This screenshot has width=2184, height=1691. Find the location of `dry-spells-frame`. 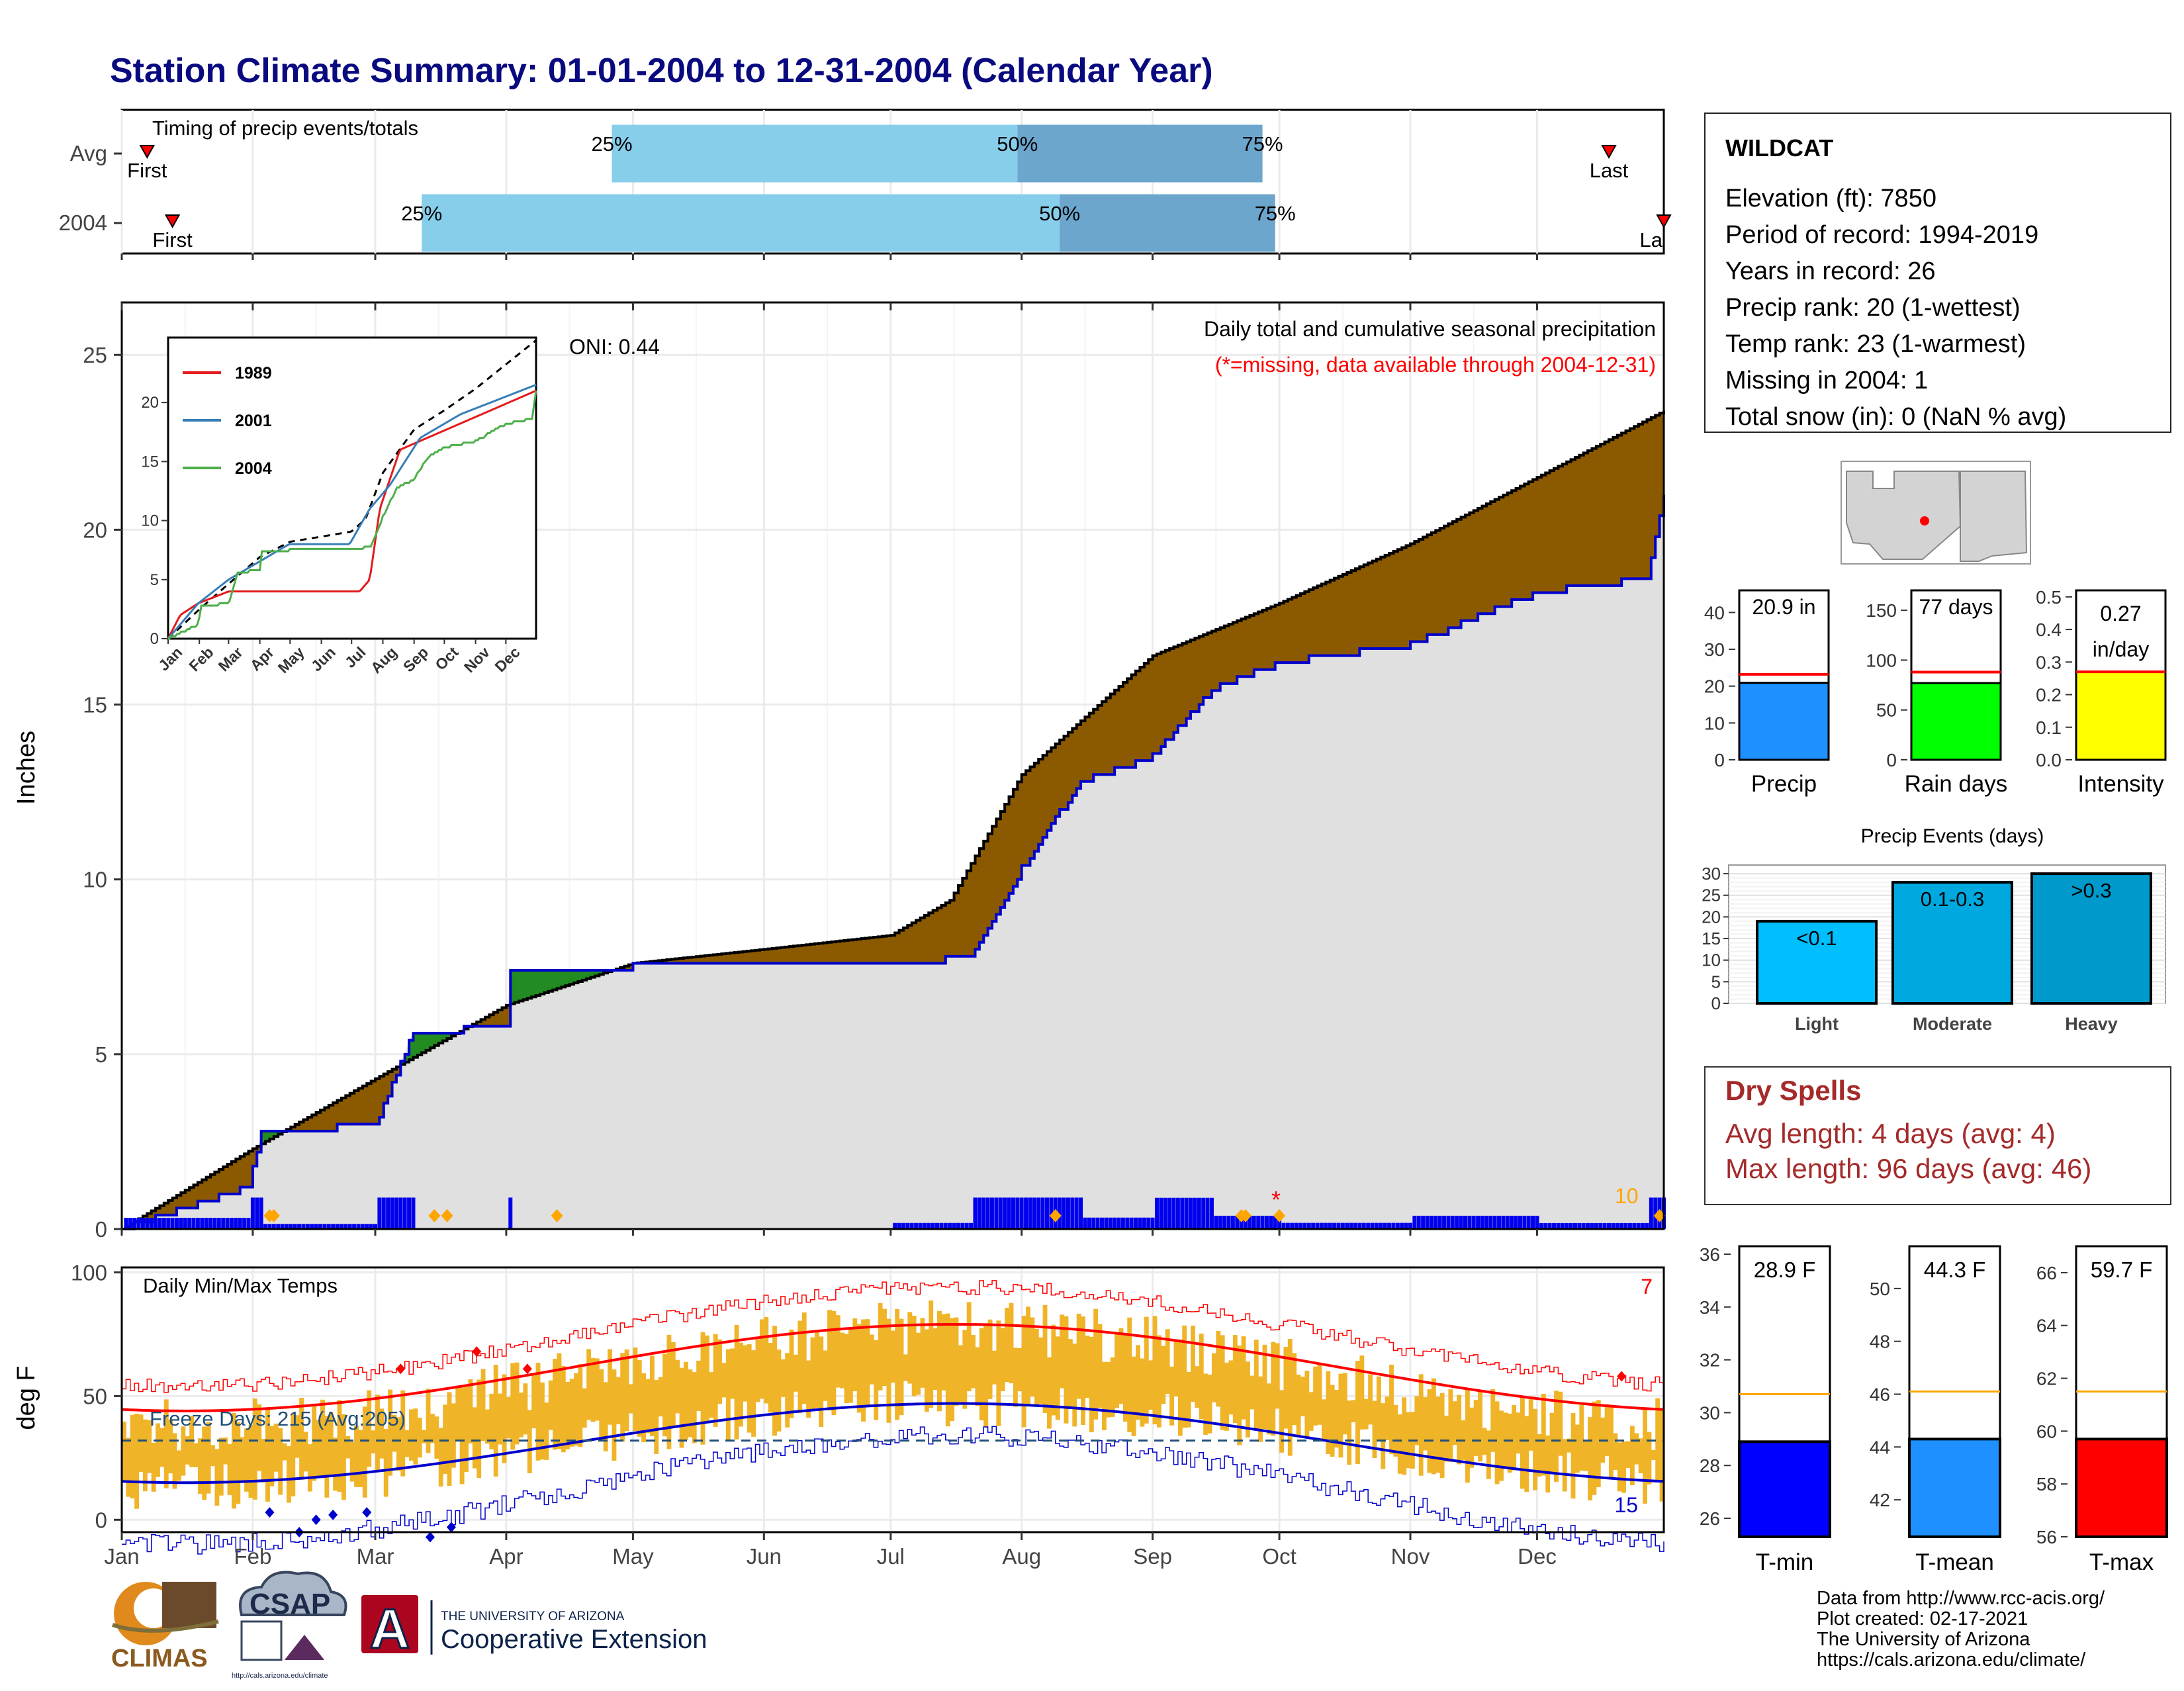

dry-spells-frame is located at coordinates (1937, 1135).